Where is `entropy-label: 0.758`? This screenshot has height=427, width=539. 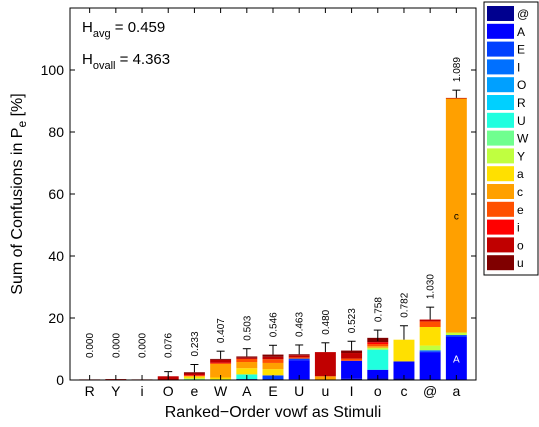
entropy-label: 0.758 is located at coordinates (378, 309).